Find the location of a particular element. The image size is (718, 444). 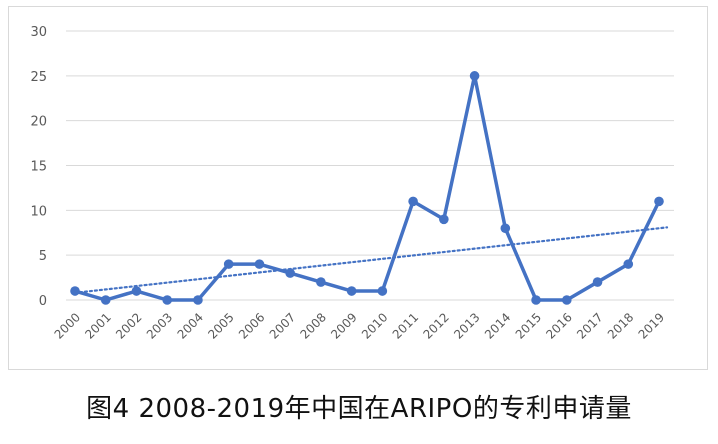

trendline is located at coordinates (371, 260).